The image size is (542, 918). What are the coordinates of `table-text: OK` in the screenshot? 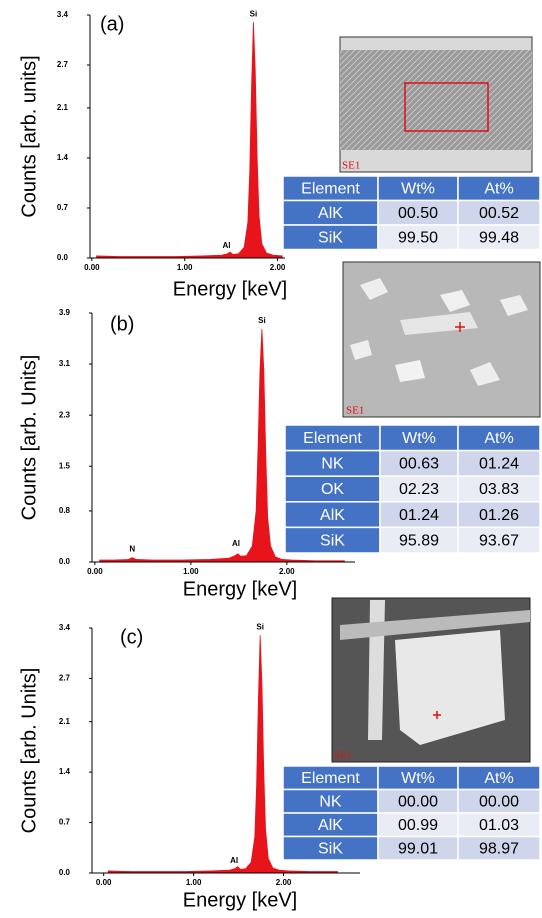 It's located at (332, 489).